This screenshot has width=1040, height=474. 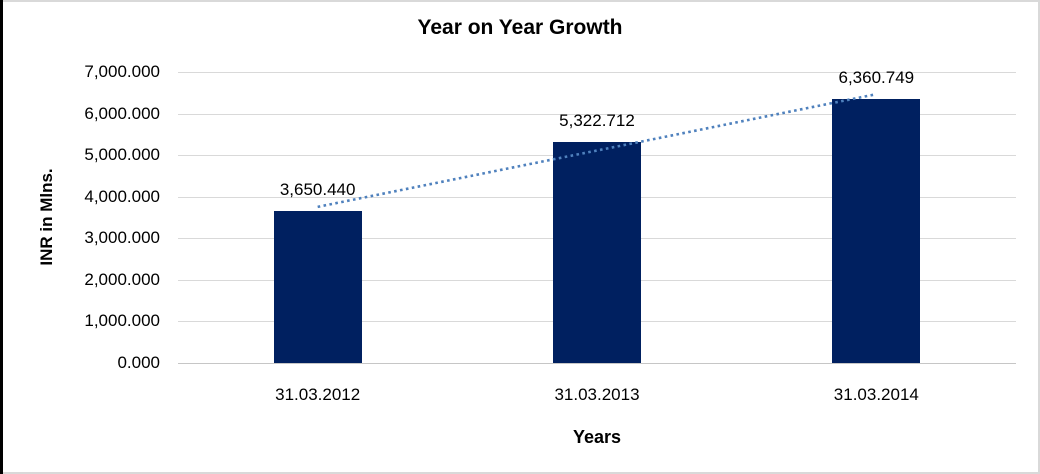 What do you see at coordinates (876, 230) in the screenshot?
I see `bar-31.03.2014` at bounding box center [876, 230].